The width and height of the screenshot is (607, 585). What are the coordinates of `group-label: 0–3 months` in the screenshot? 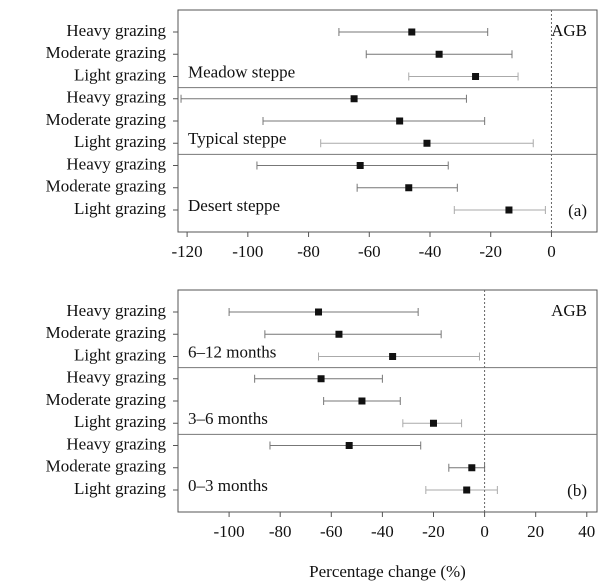 It's located at (228, 485).